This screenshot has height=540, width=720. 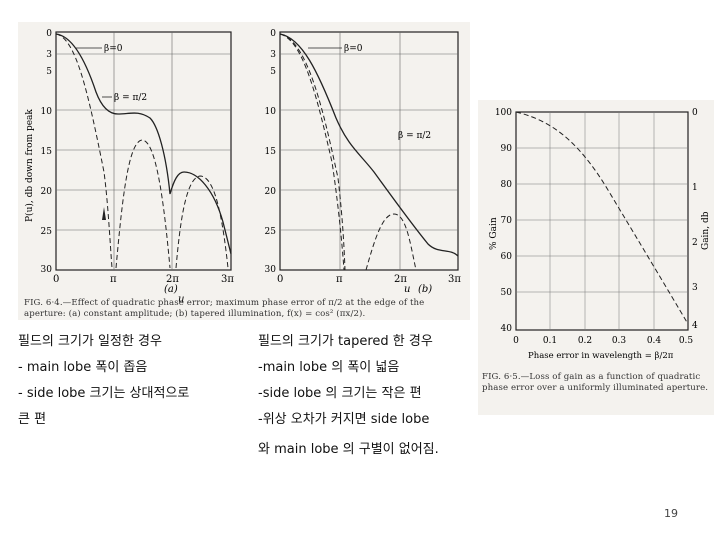 I want to click on right-note-line-4: 와 main lobe 의 구별이 없어짐., so click(x=348, y=449).